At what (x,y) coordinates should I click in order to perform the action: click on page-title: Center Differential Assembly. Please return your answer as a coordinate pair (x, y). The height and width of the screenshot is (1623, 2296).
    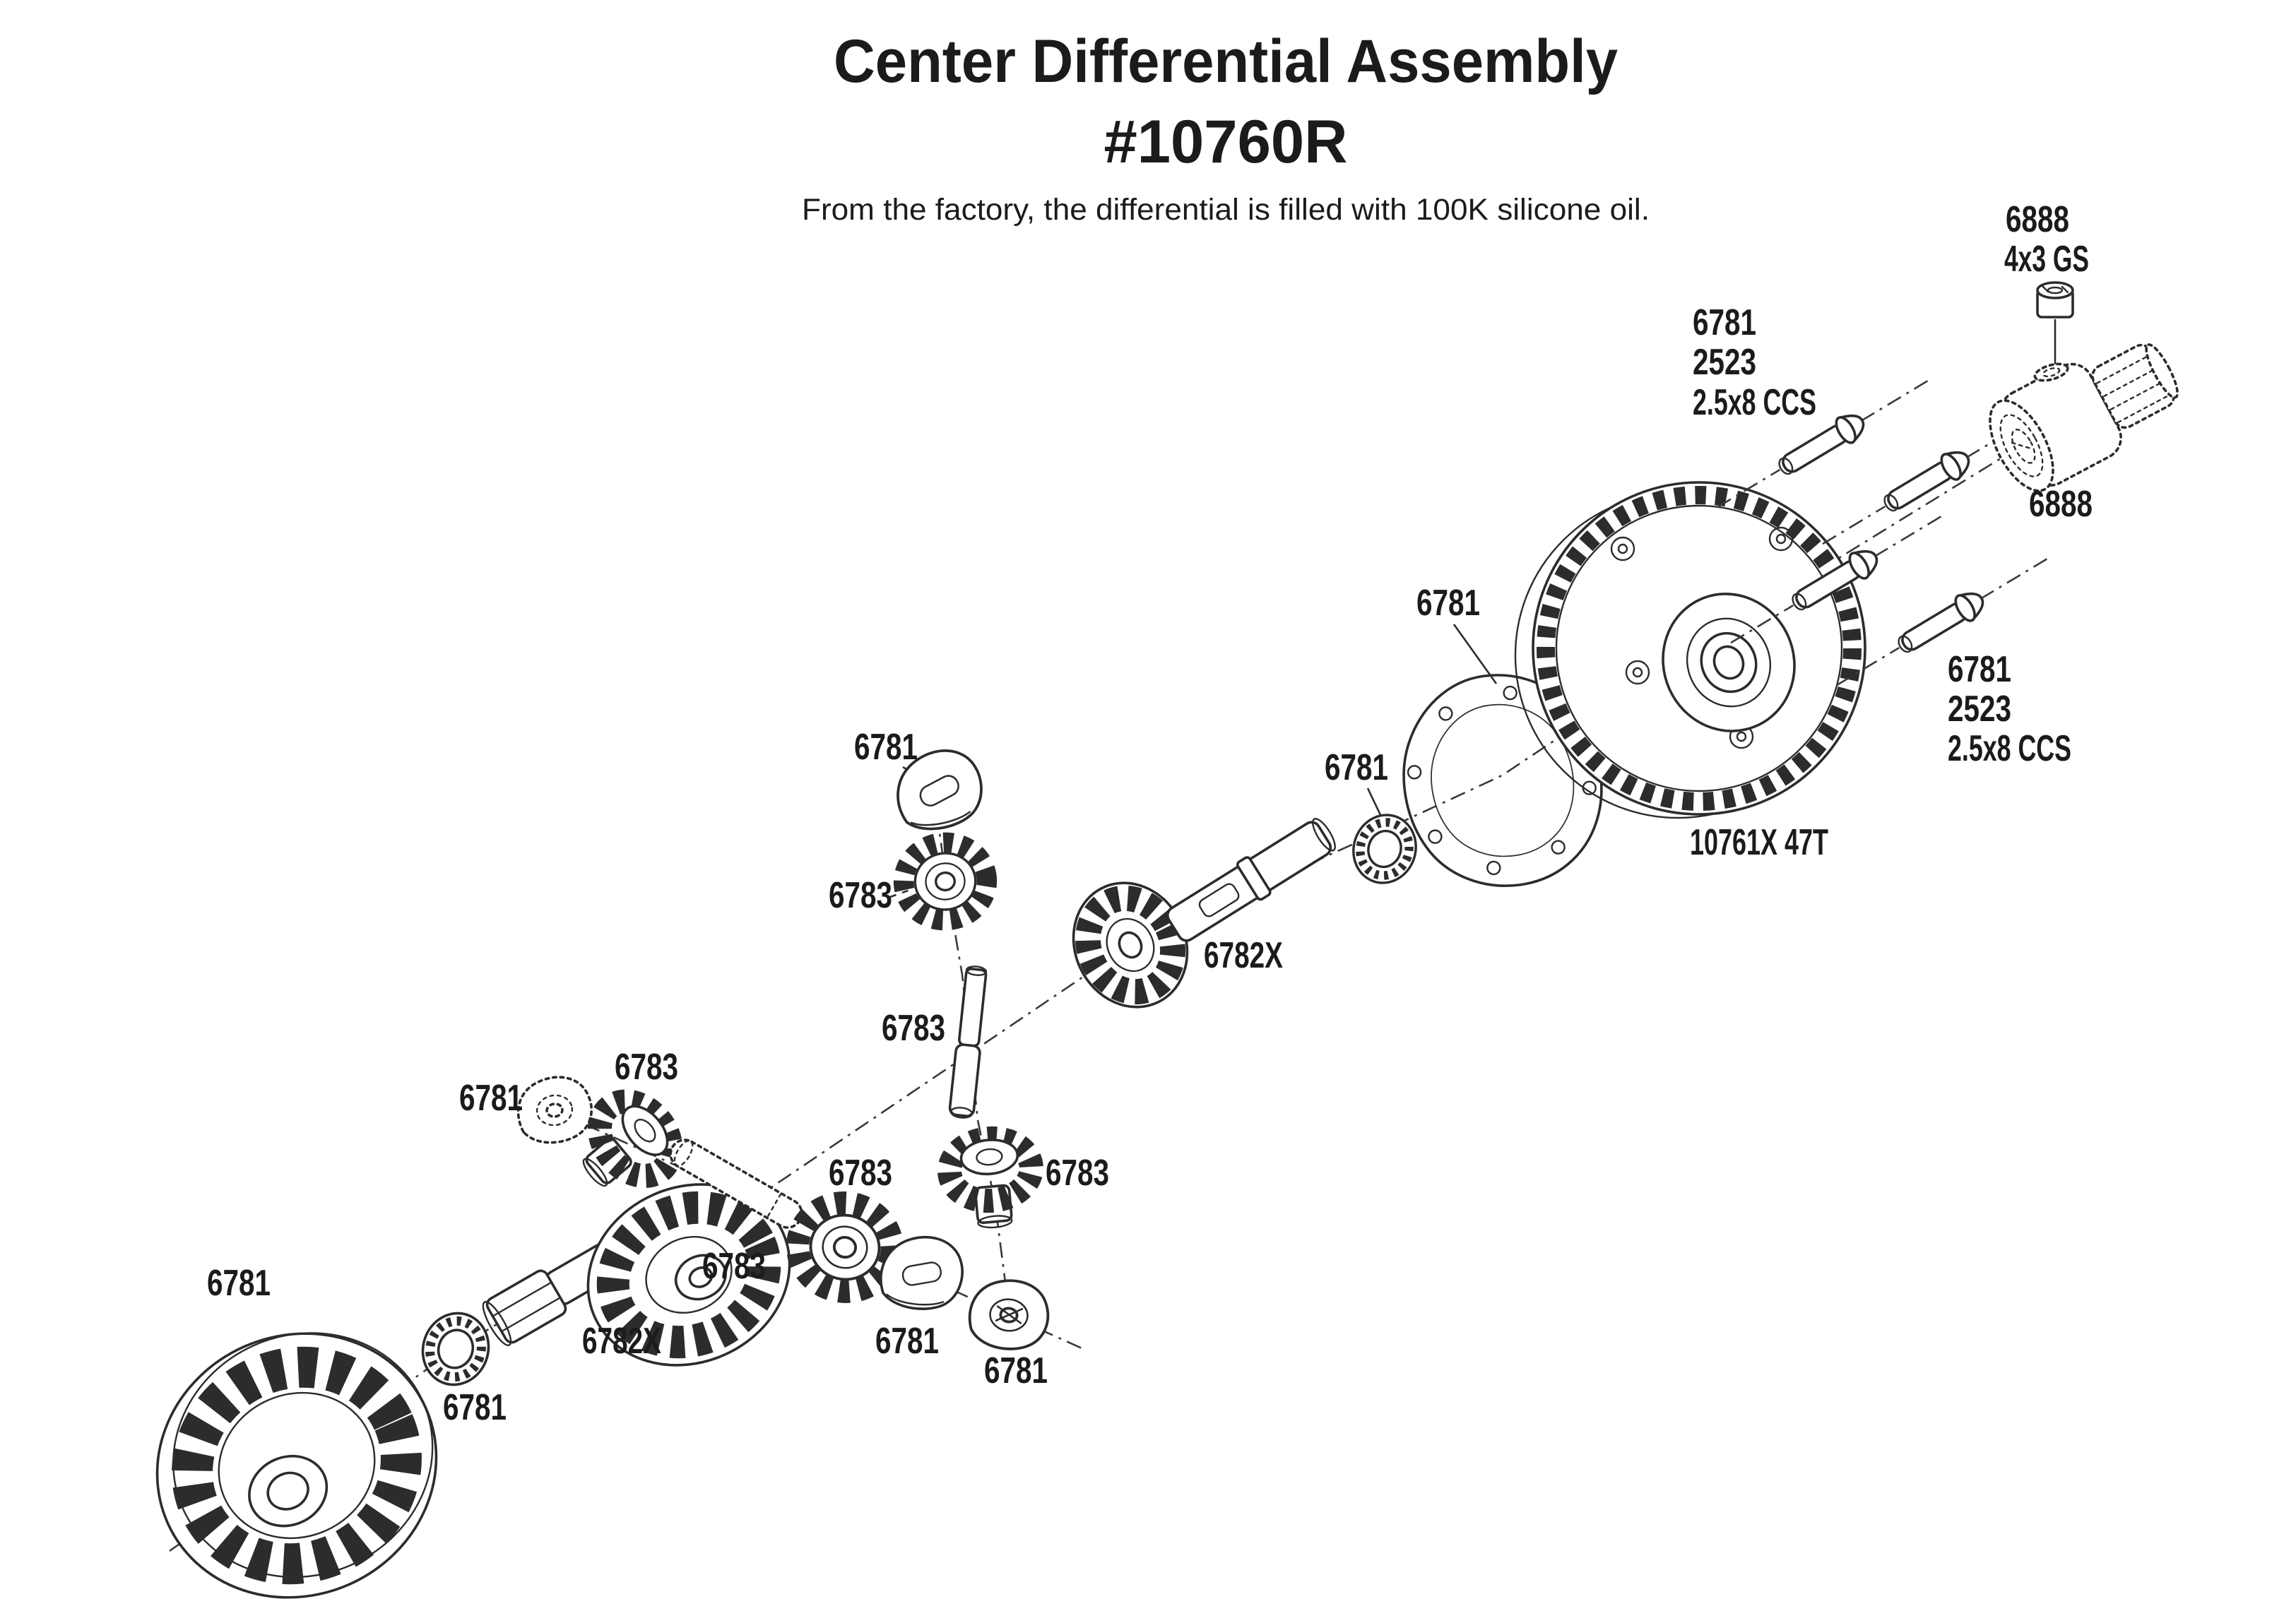
    Looking at the image, I should click on (1226, 61).